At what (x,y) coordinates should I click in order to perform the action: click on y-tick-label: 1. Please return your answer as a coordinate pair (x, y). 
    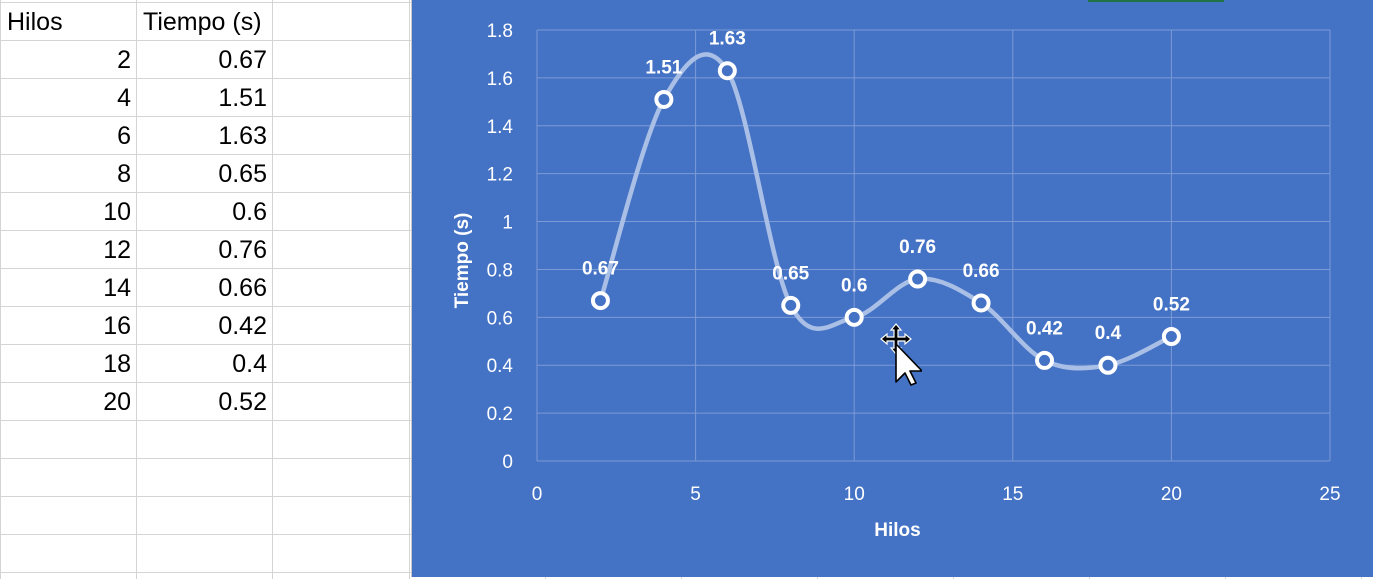
    Looking at the image, I should click on (507, 223).